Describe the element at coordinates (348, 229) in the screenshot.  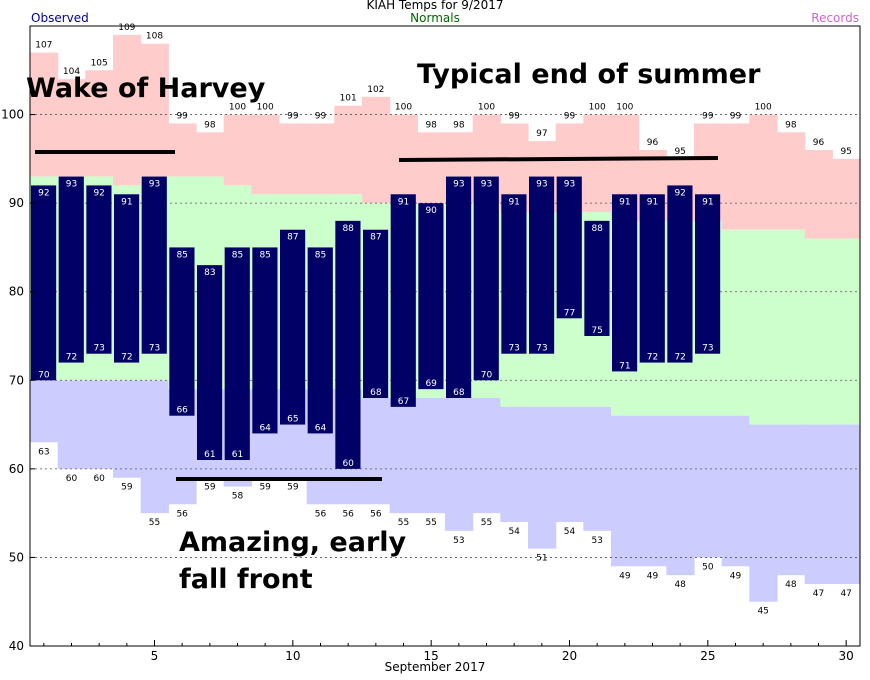
I see `observed-high-label: 88` at that location.